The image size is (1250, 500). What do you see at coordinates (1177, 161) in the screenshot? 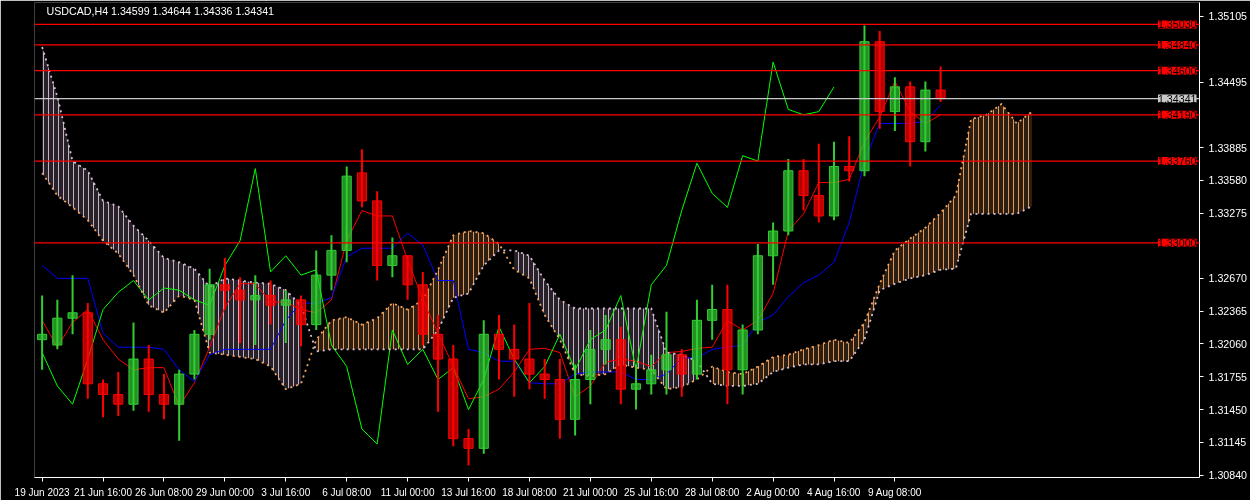
I see `ref-line-label: 1.33760` at bounding box center [1177, 161].